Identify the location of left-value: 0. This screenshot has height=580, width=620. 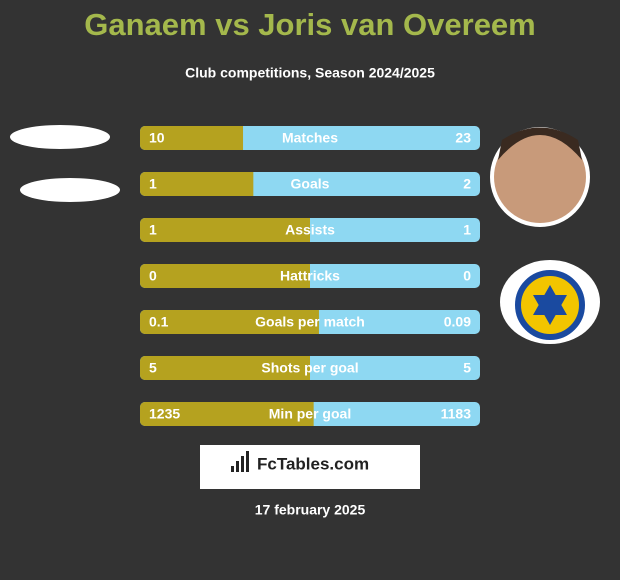
(153, 276).